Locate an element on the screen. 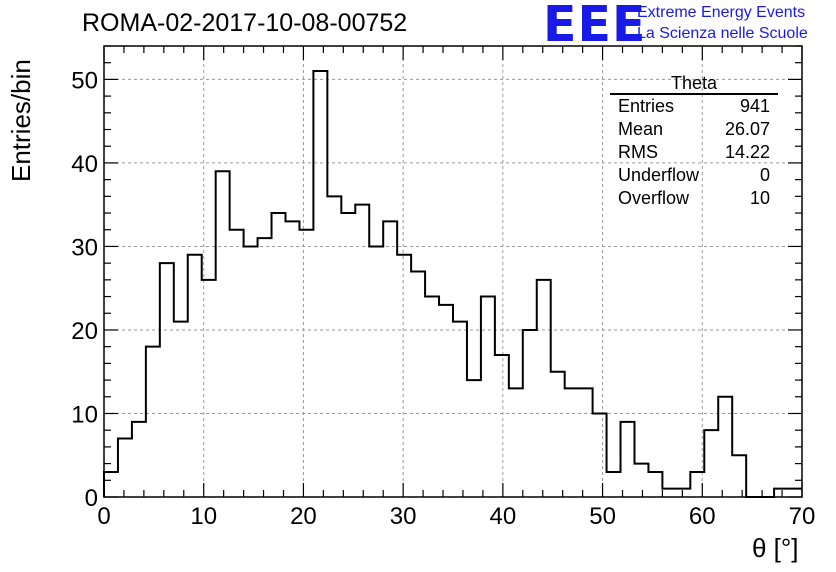 The image size is (836, 572). stats-row-entries: Entries 941 is located at coordinates (694, 106).